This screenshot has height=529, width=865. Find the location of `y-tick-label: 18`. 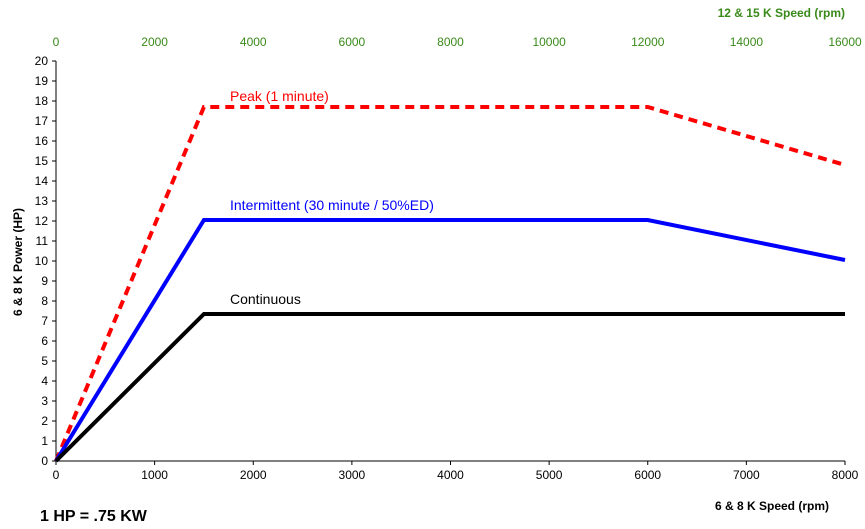

y-tick-label: 18 is located at coordinates (42, 101).